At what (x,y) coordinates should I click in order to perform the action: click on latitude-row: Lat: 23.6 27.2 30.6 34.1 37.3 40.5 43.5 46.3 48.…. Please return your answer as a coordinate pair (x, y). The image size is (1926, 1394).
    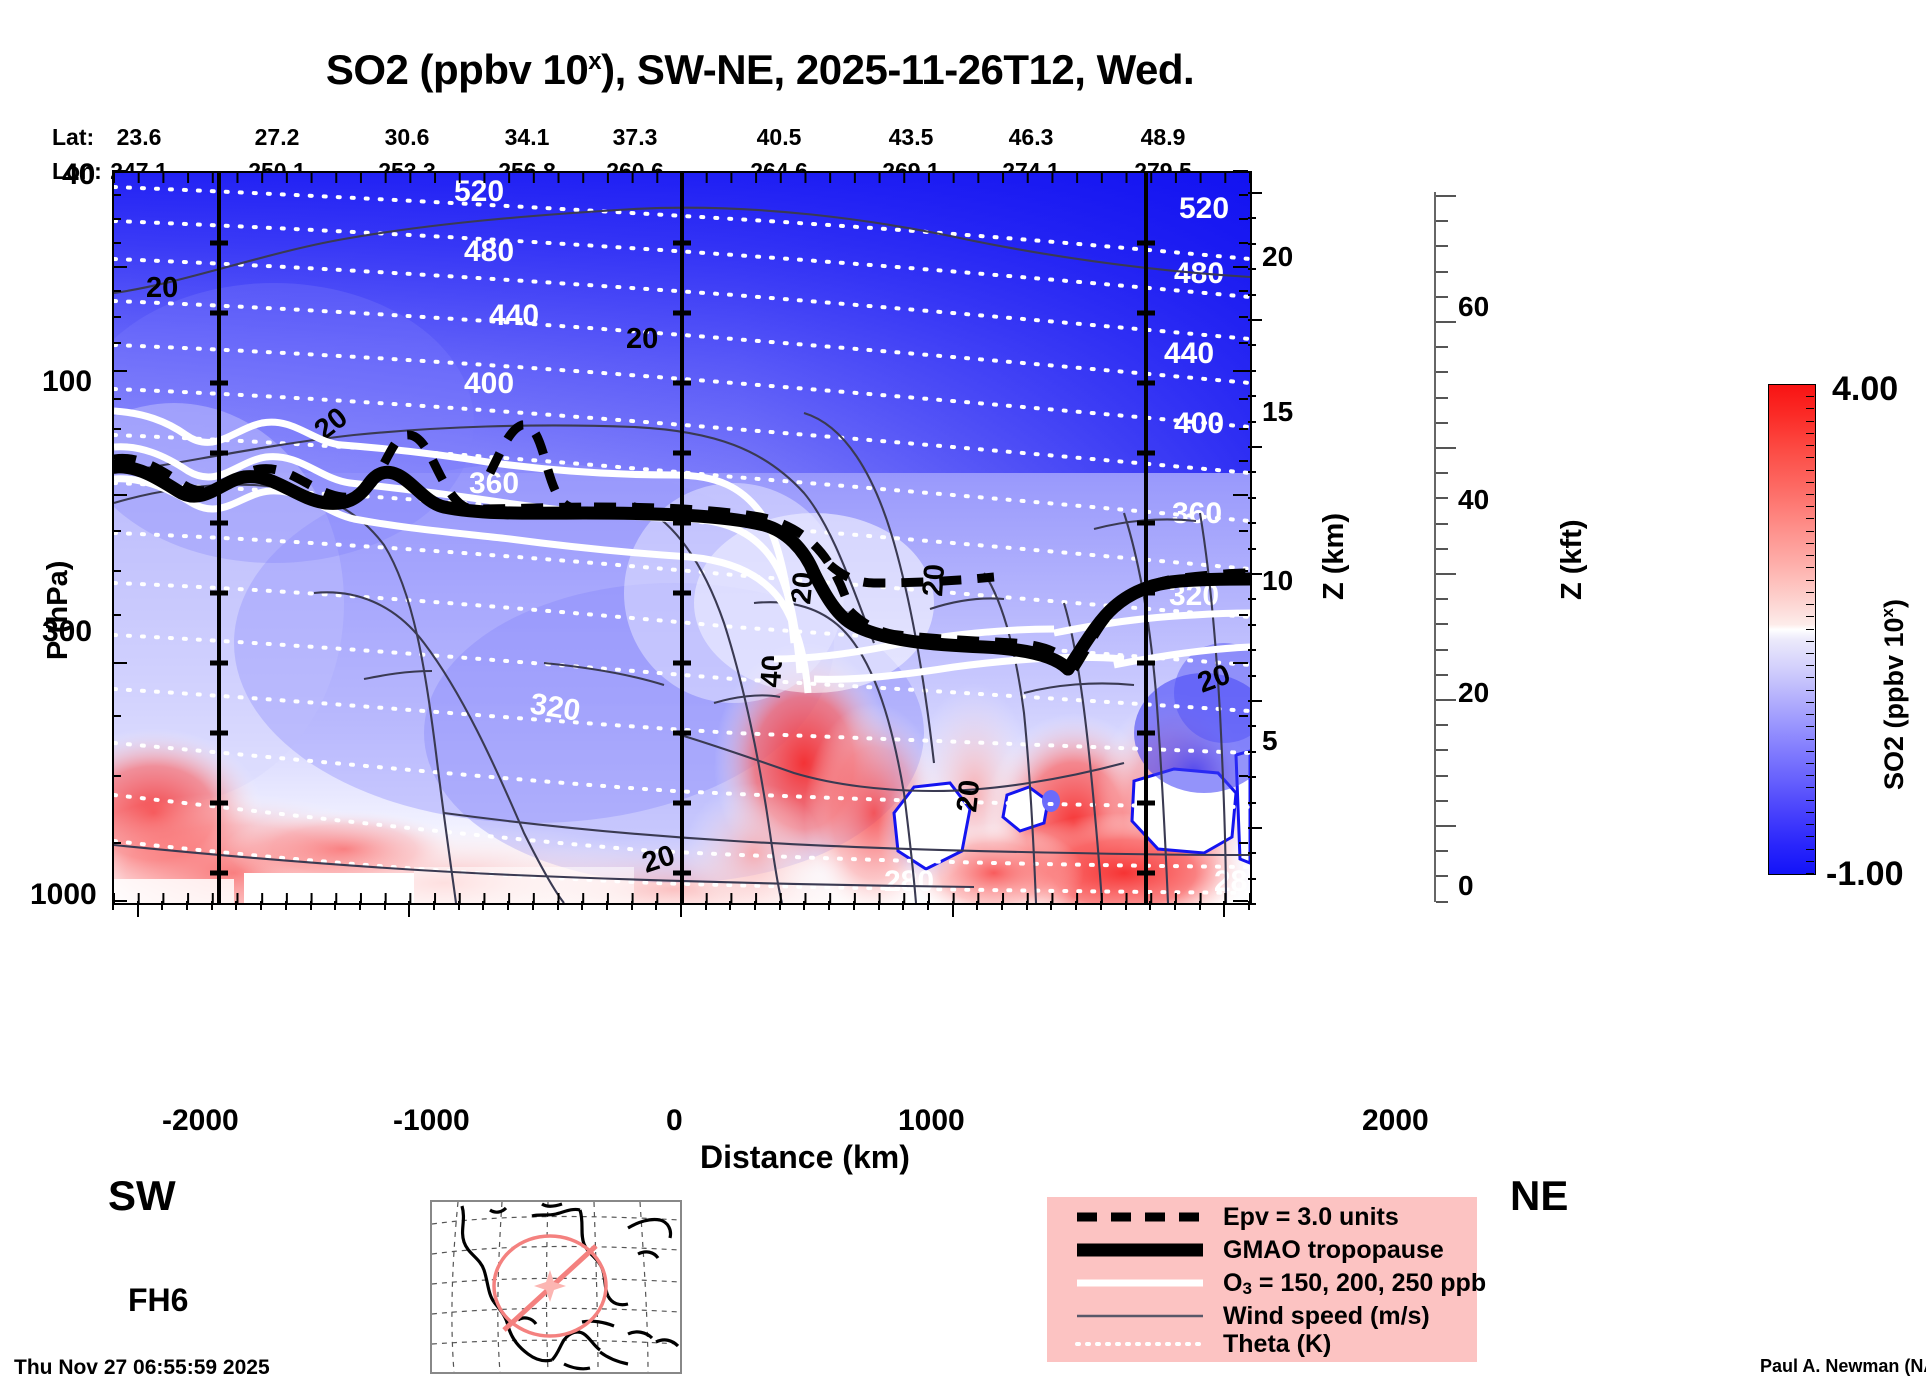
    Looking at the image, I should click on (700, 137).